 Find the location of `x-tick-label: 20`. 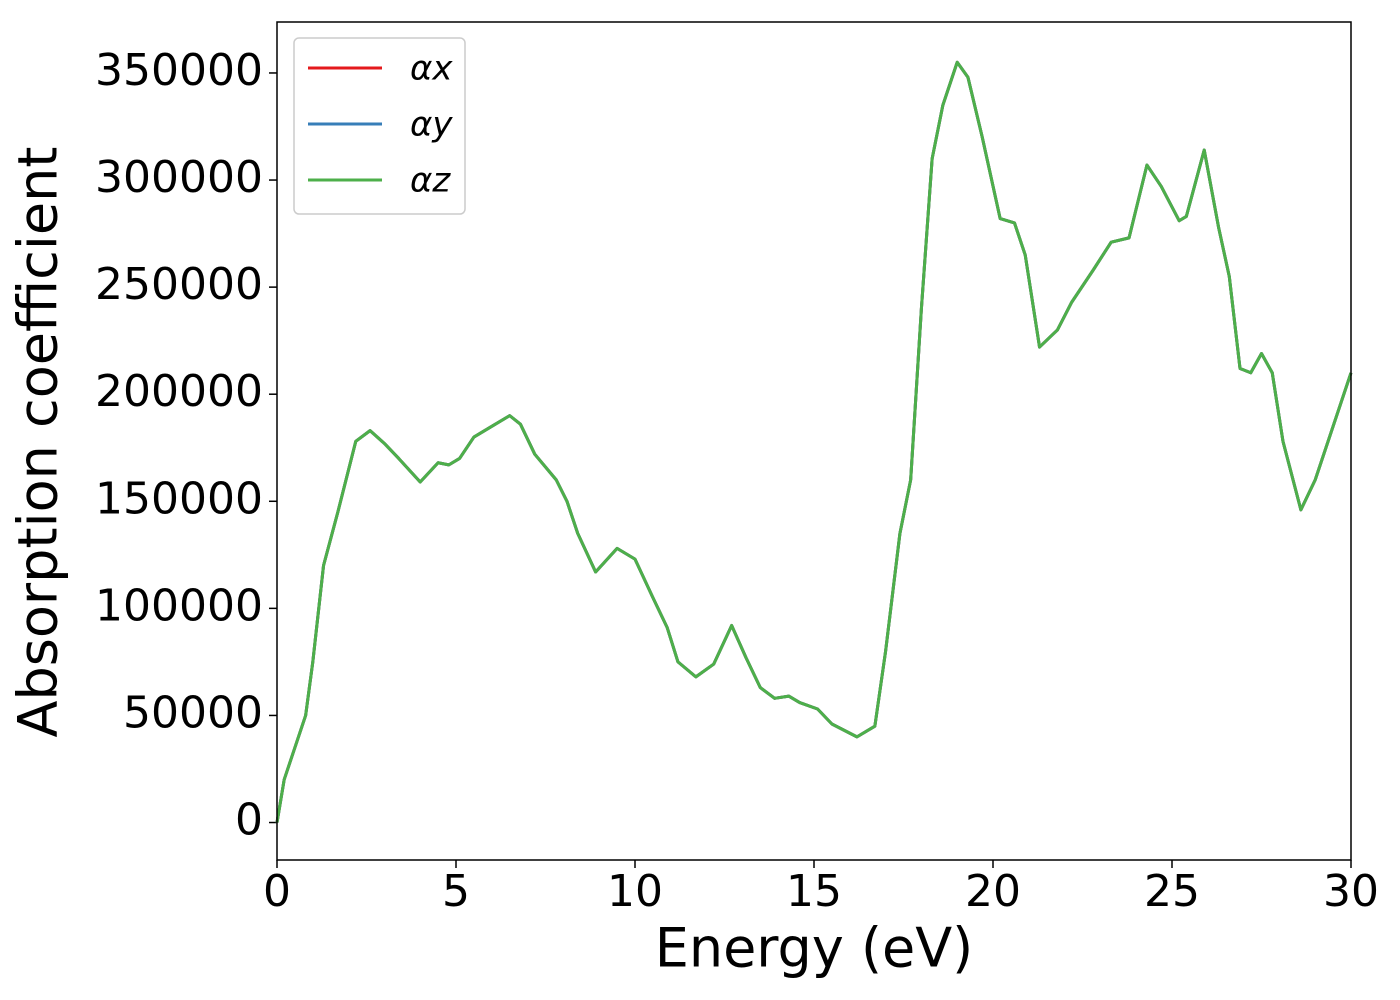

x-tick-label: 20 is located at coordinates (993, 891).